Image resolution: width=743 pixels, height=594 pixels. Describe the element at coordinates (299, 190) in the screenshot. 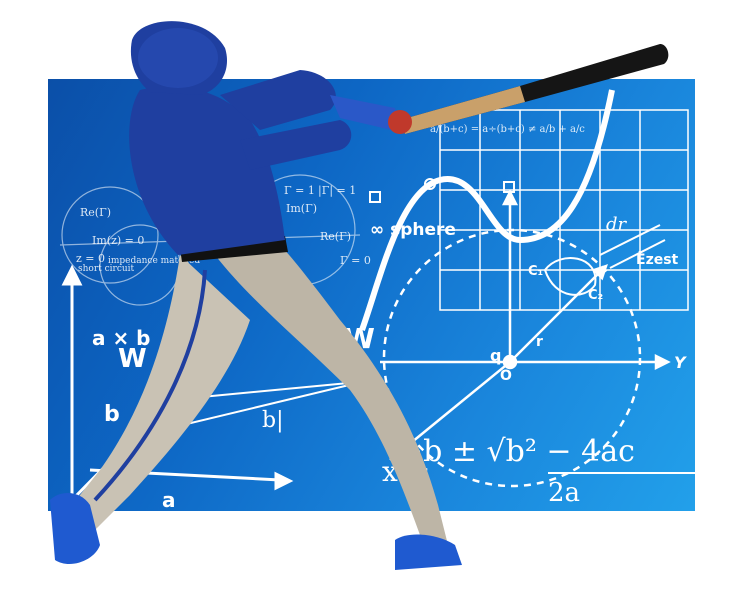

I see `smith-label-6: Γ = 1` at that location.